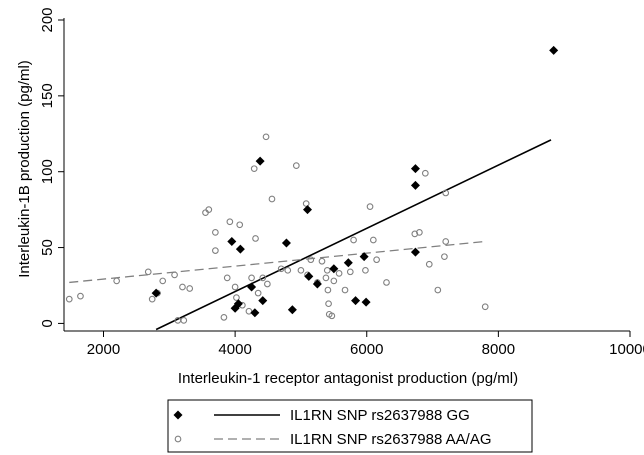 The width and height of the screenshot is (644, 455). What do you see at coordinates (178, 415) in the screenshot?
I see `legend-marker-gg` at bounding box center [178, 415].